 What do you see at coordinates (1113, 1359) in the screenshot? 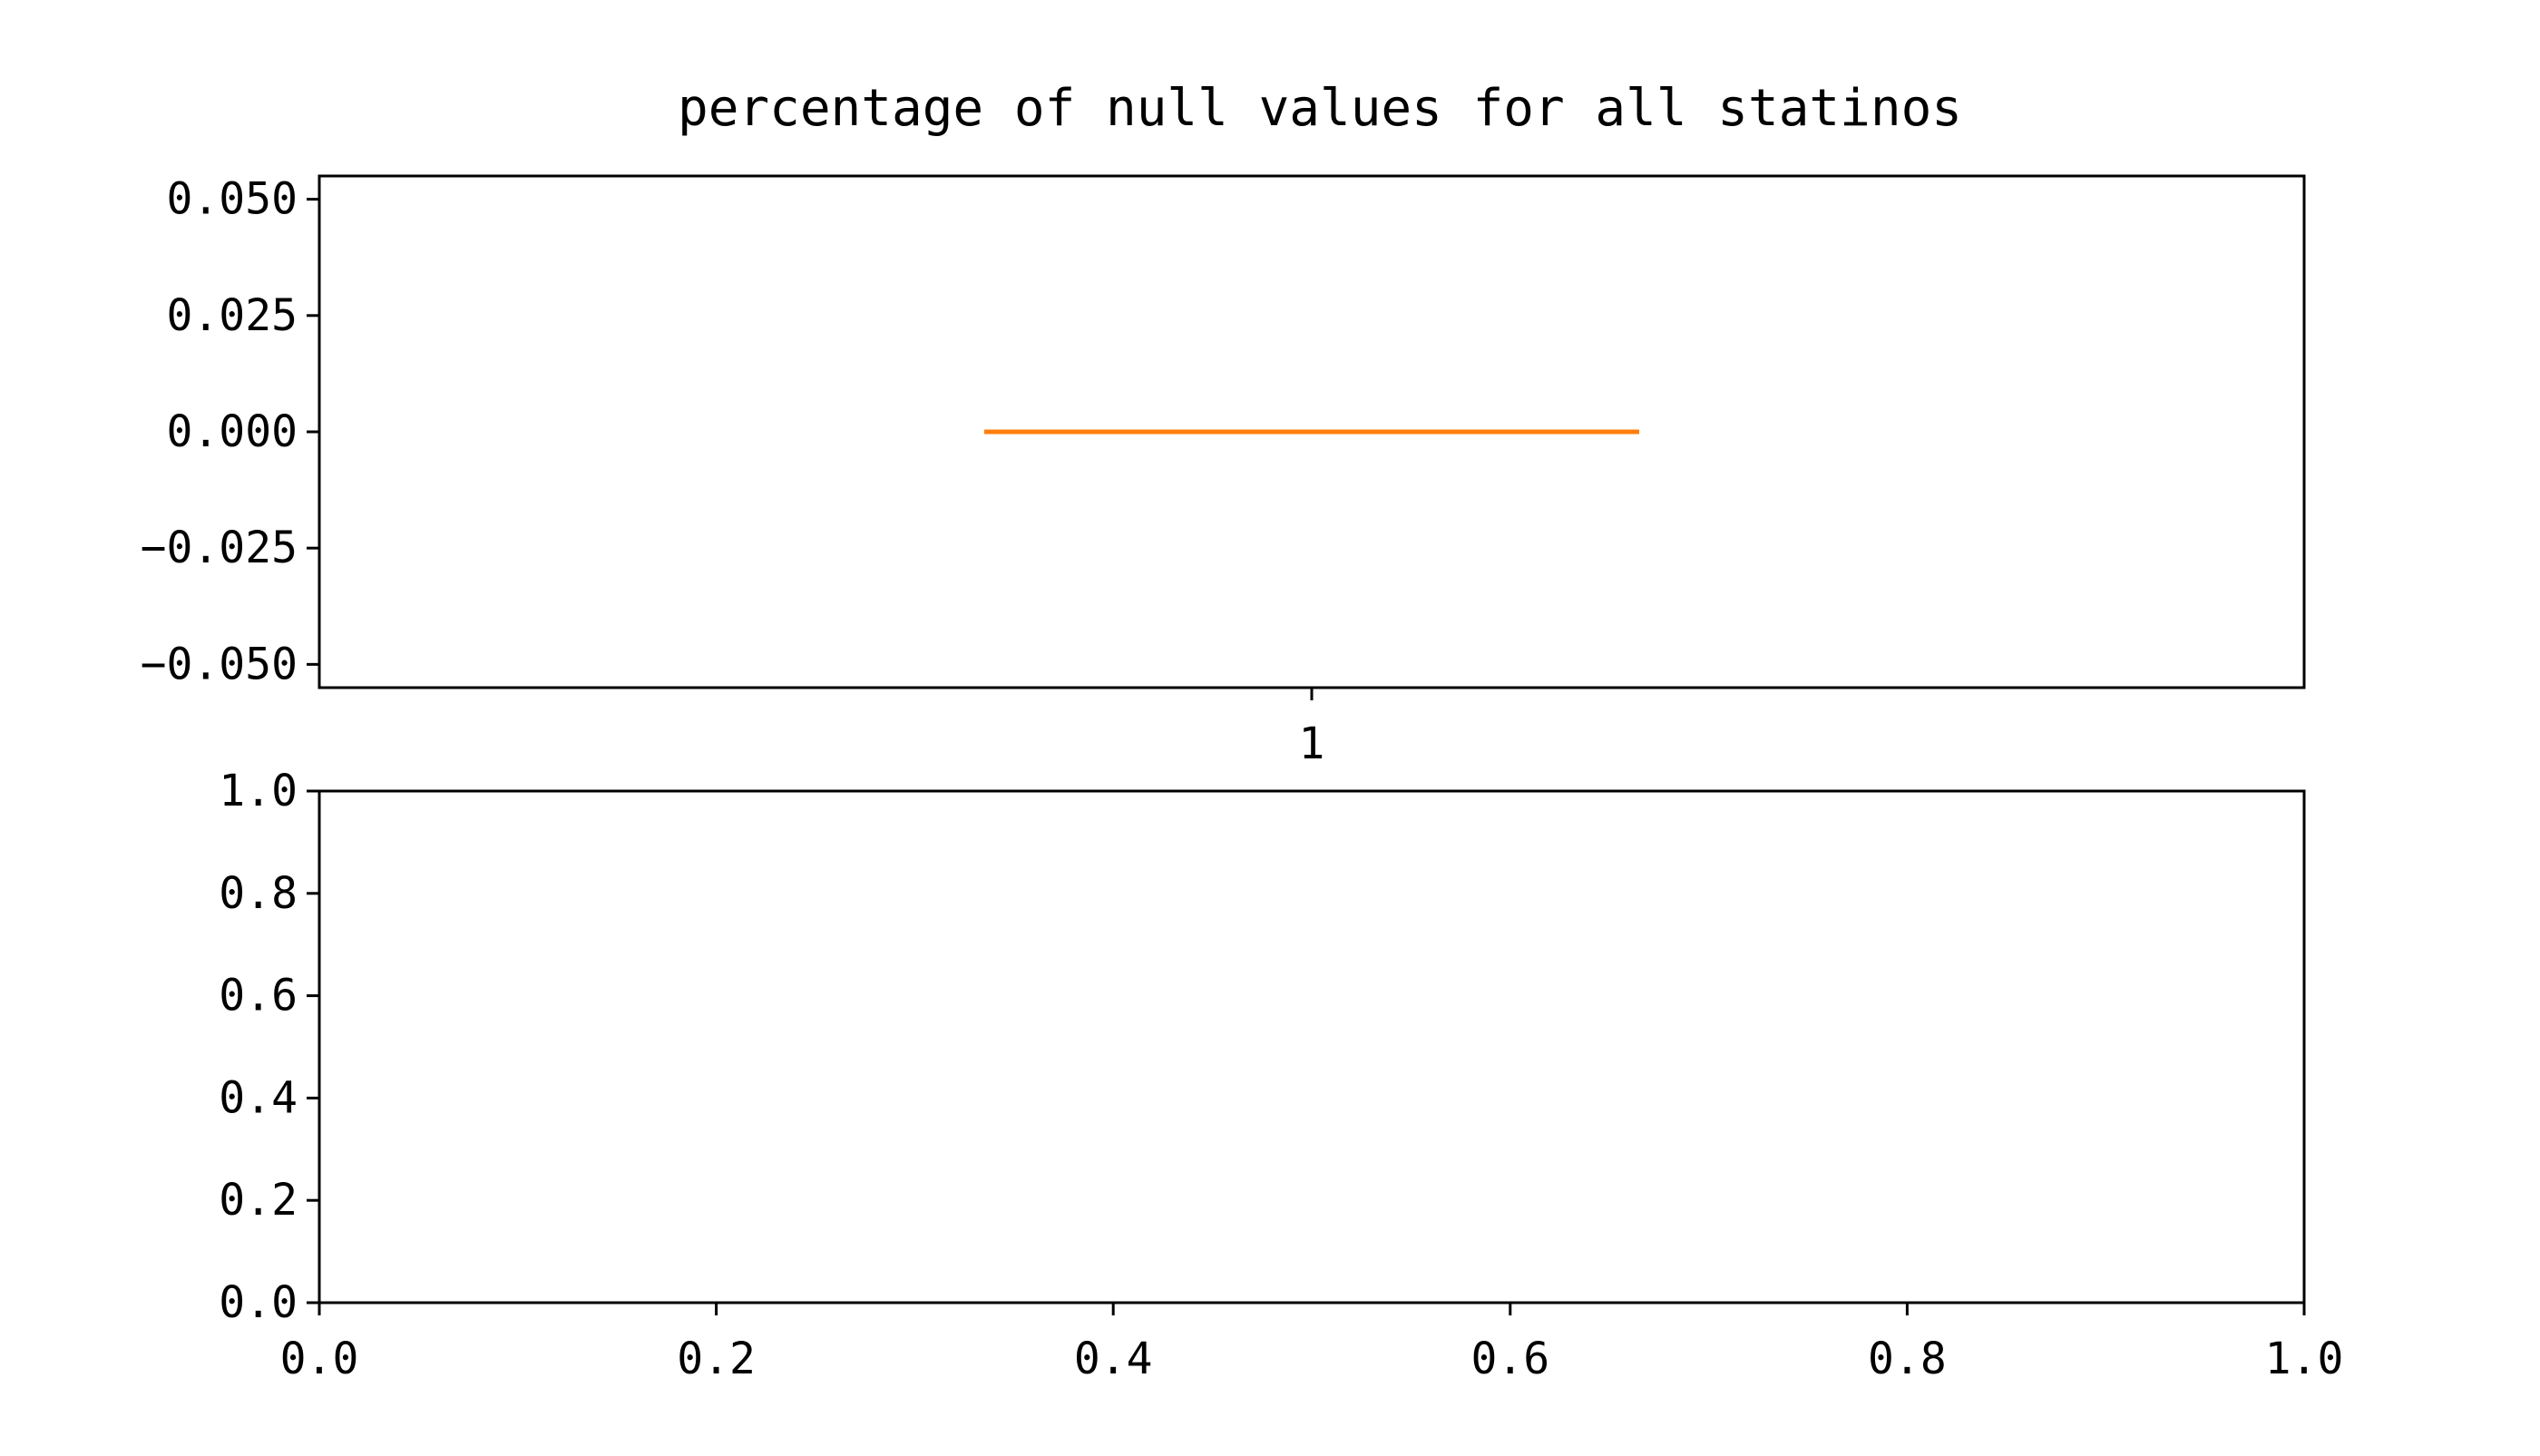
I see `bottom-x-tick-label: 0.4` at bounding box center [1113, 1359].